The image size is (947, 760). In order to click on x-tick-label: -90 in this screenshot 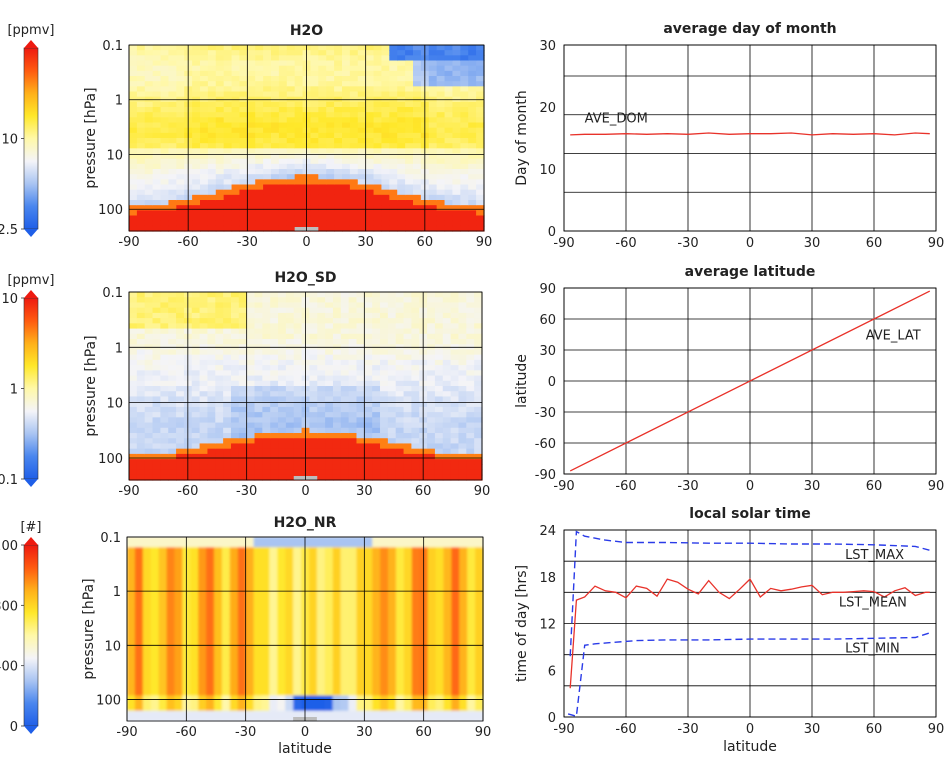, I will do `click(128, 491)`.